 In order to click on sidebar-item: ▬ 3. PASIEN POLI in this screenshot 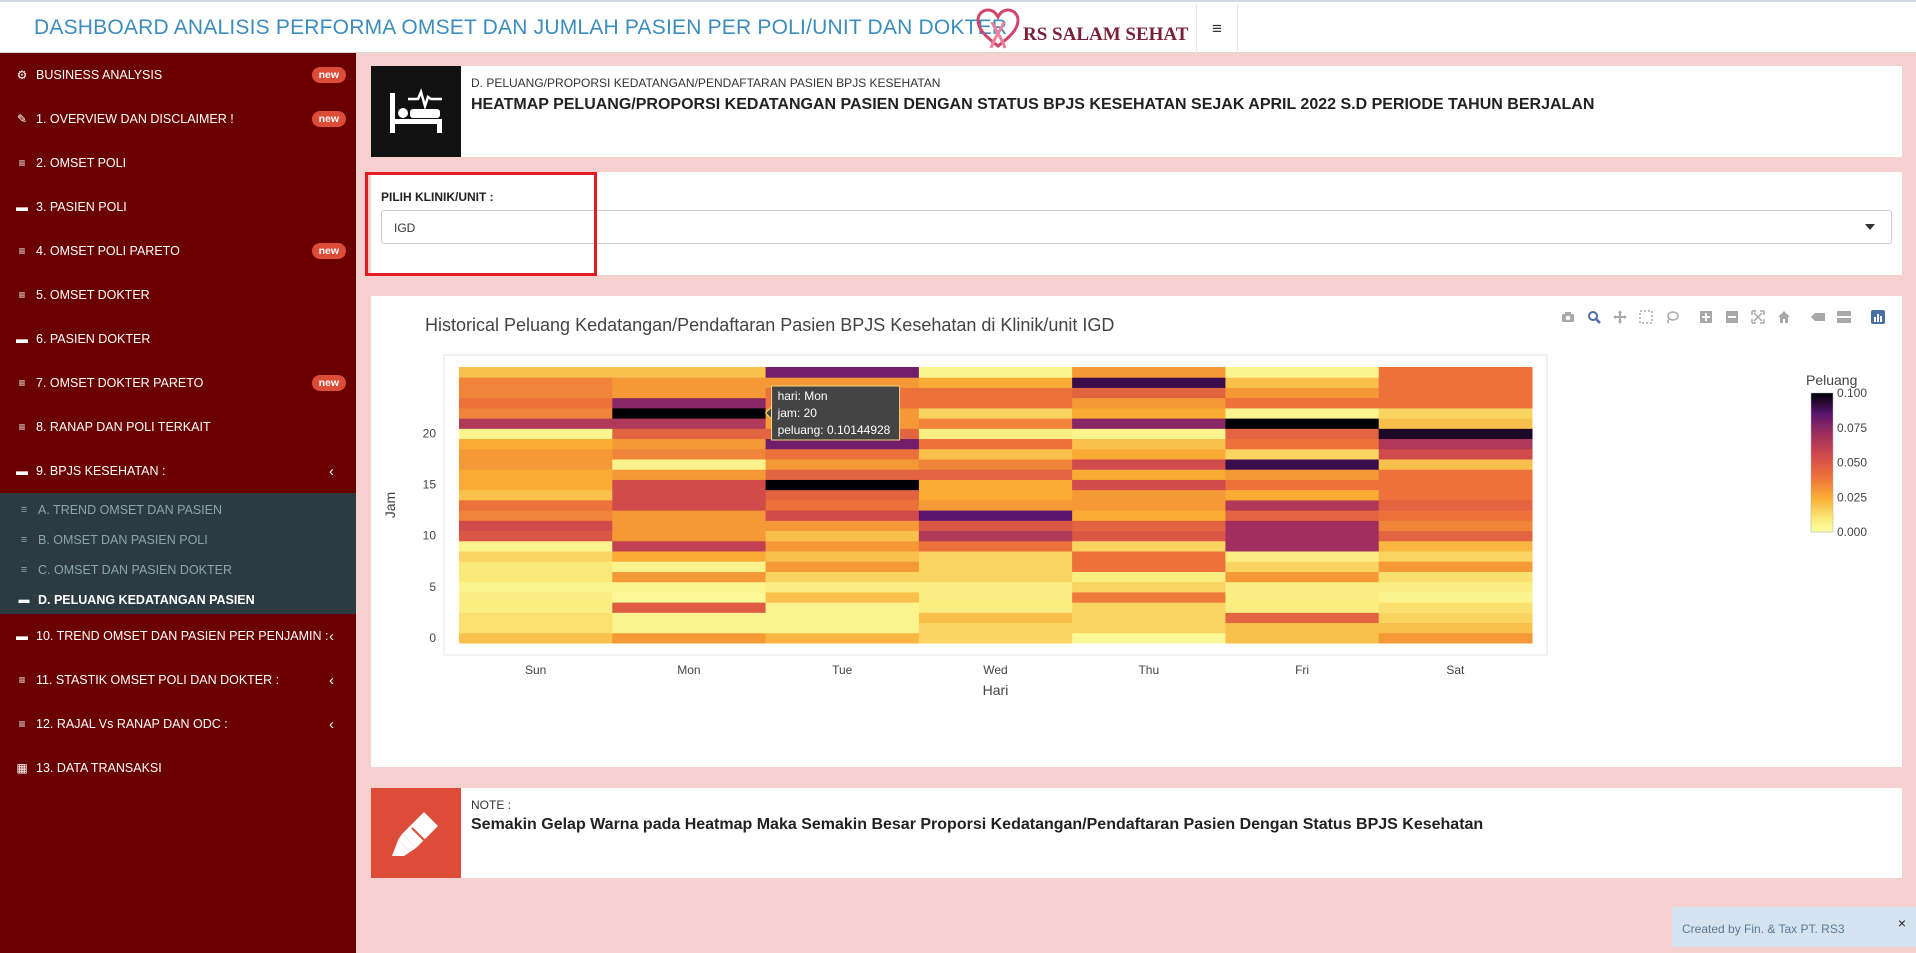, I will do `click(178, 207)`.